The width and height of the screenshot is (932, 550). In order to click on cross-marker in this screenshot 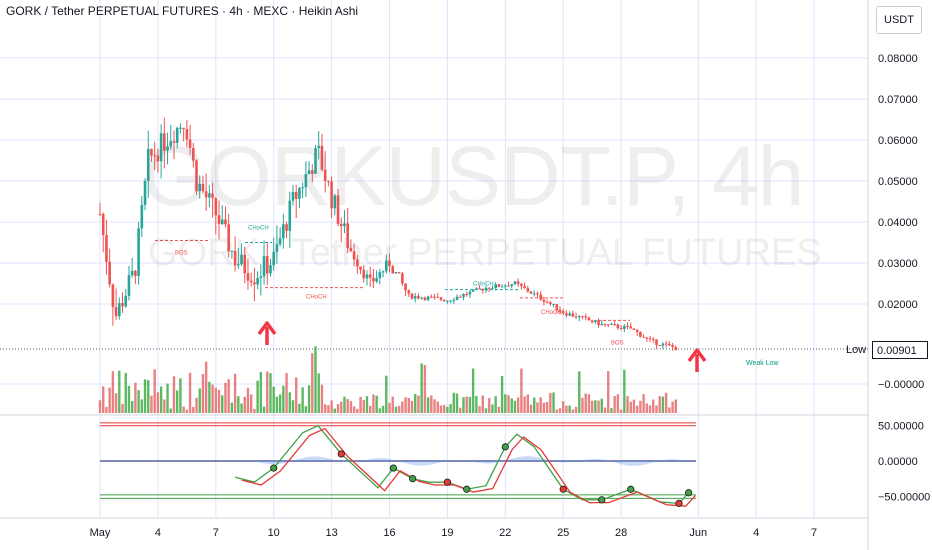, I will do `click(274, 468)`.